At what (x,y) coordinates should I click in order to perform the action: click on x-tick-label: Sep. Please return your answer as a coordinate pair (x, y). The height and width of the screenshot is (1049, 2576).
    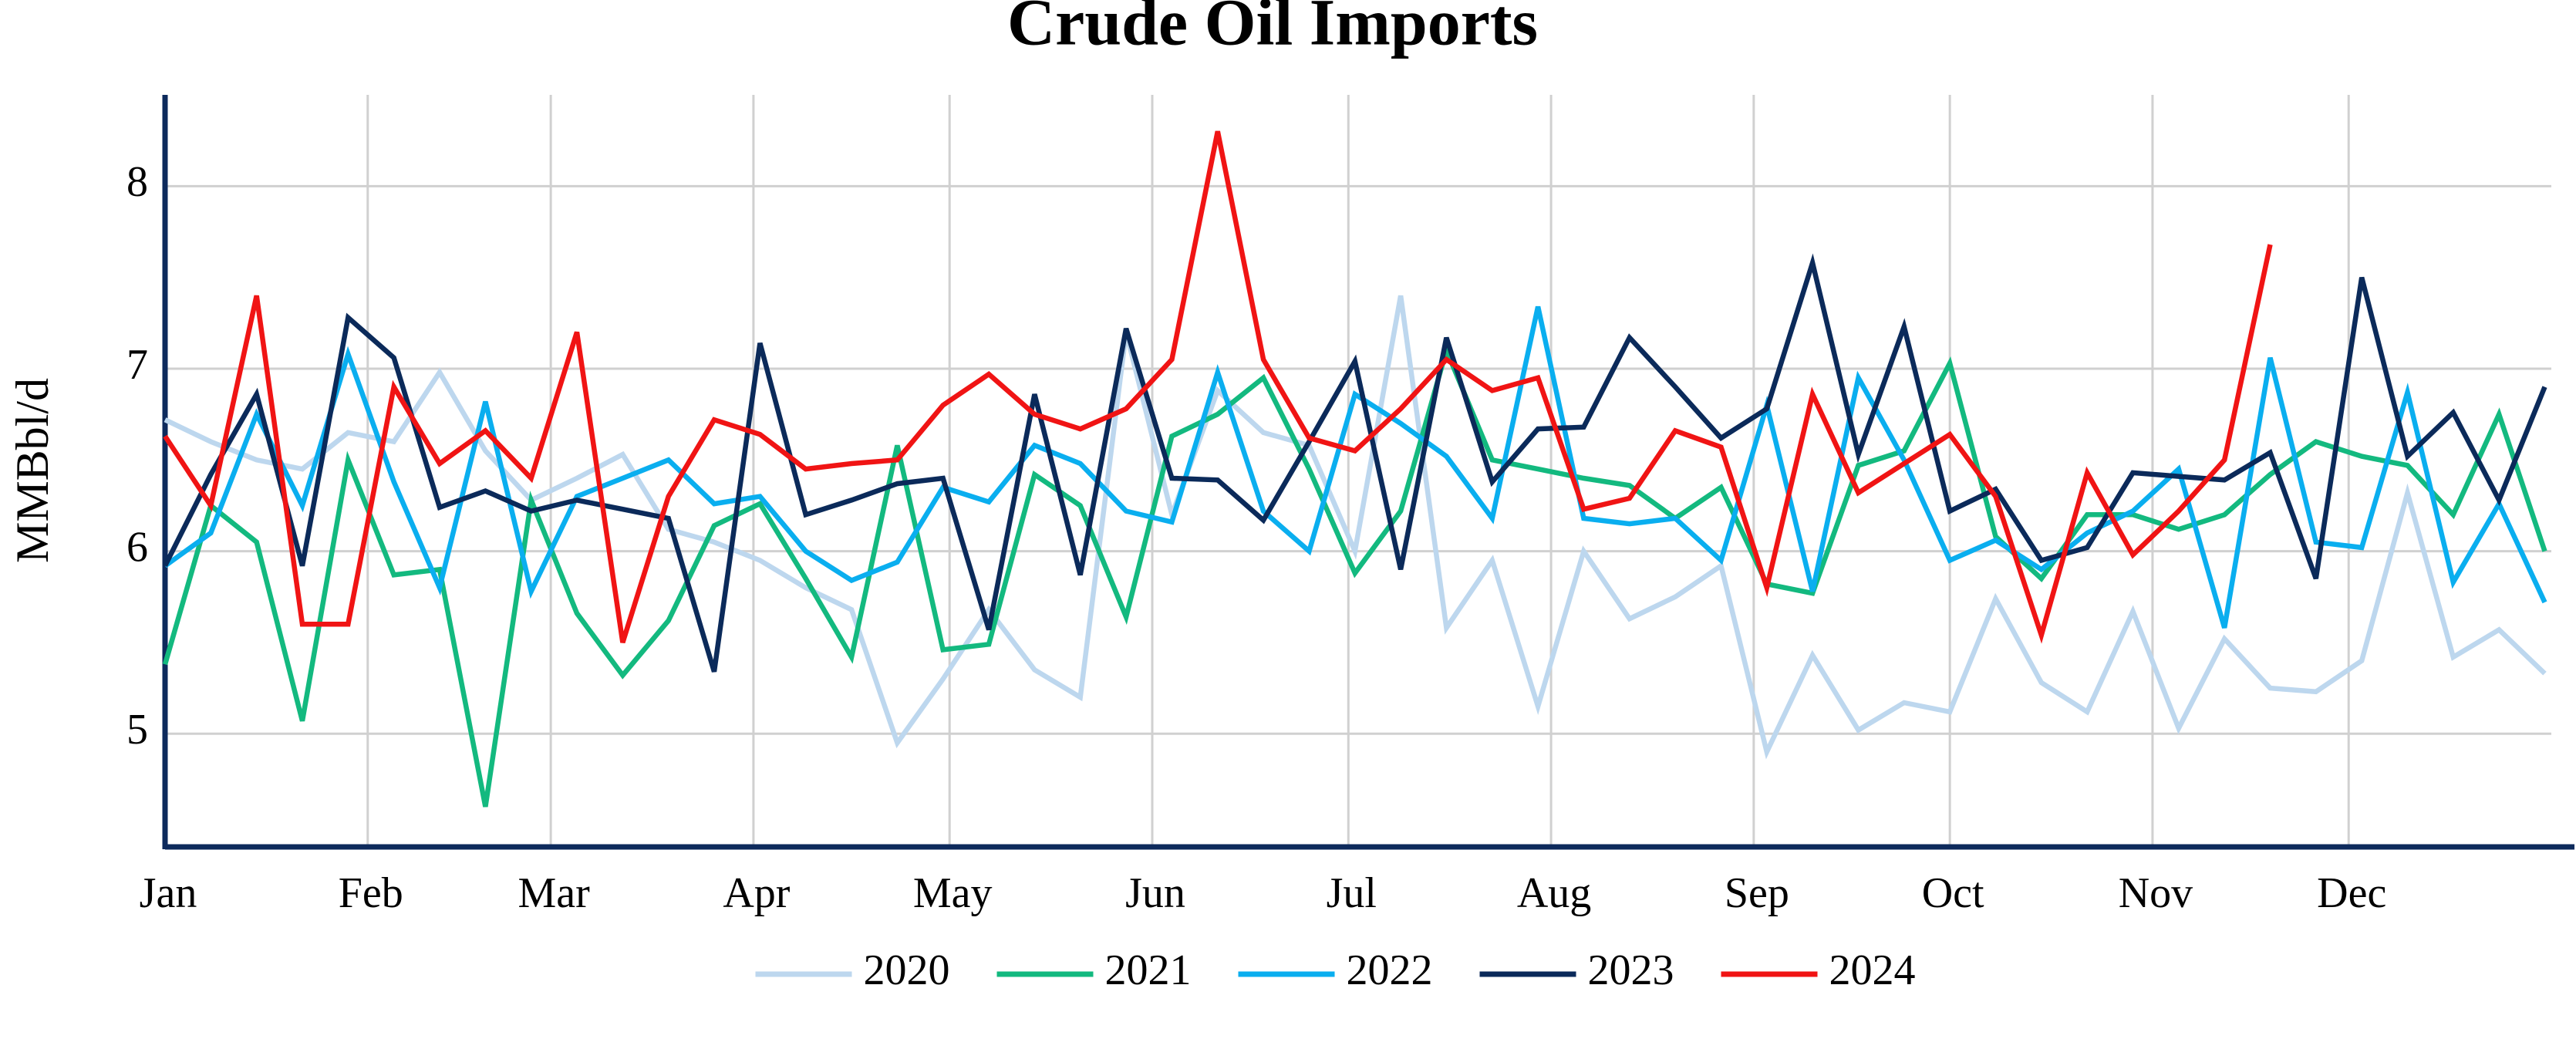
    Looking at the image, I should click on (1757, 893).